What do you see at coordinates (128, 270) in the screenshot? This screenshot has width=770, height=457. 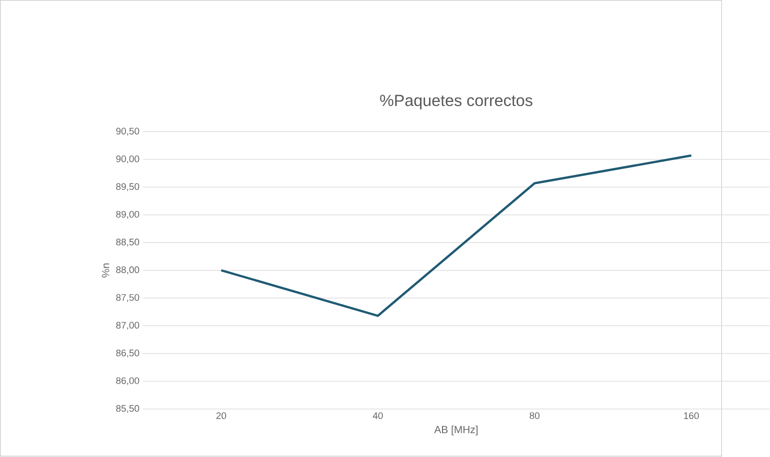 I see `y-tick-label: 88,00` at bounding box center [128, 270].